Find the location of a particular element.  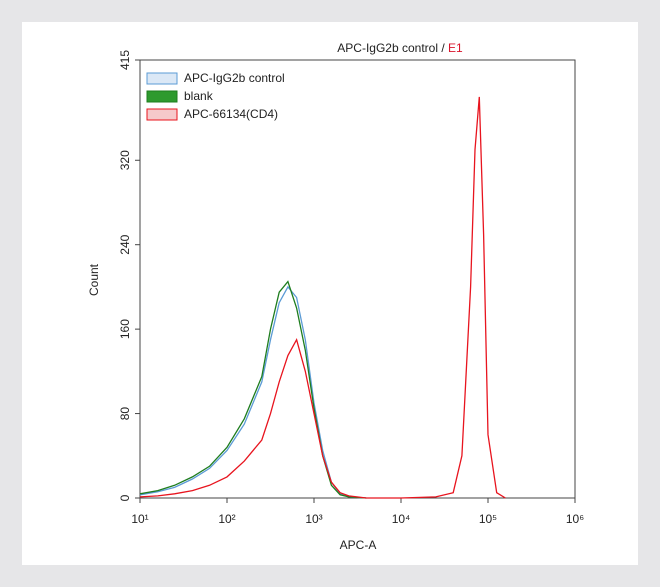

title-sample: APC-IgG2b control is located at coordinates (387, 48).